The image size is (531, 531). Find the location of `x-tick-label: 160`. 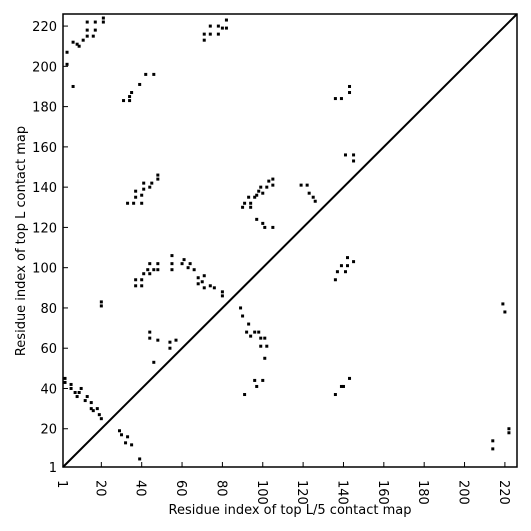

x-tick-label: 160 is located at coordinates (382, 492).